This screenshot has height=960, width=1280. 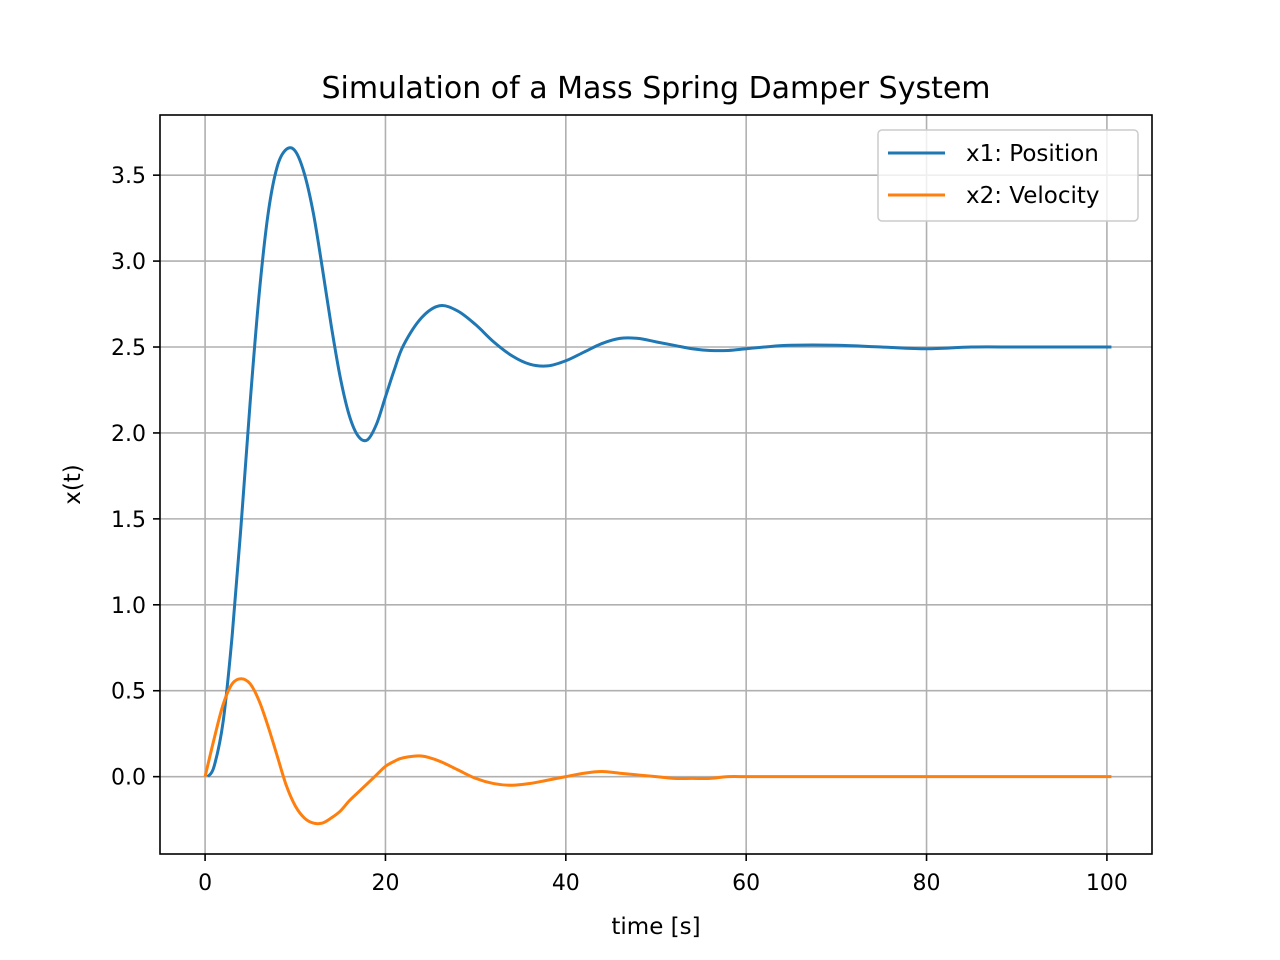 What do you see at coordinates (657, 751) in the screenshot?
I see `velocity-line` at bounding box center [657, 751].